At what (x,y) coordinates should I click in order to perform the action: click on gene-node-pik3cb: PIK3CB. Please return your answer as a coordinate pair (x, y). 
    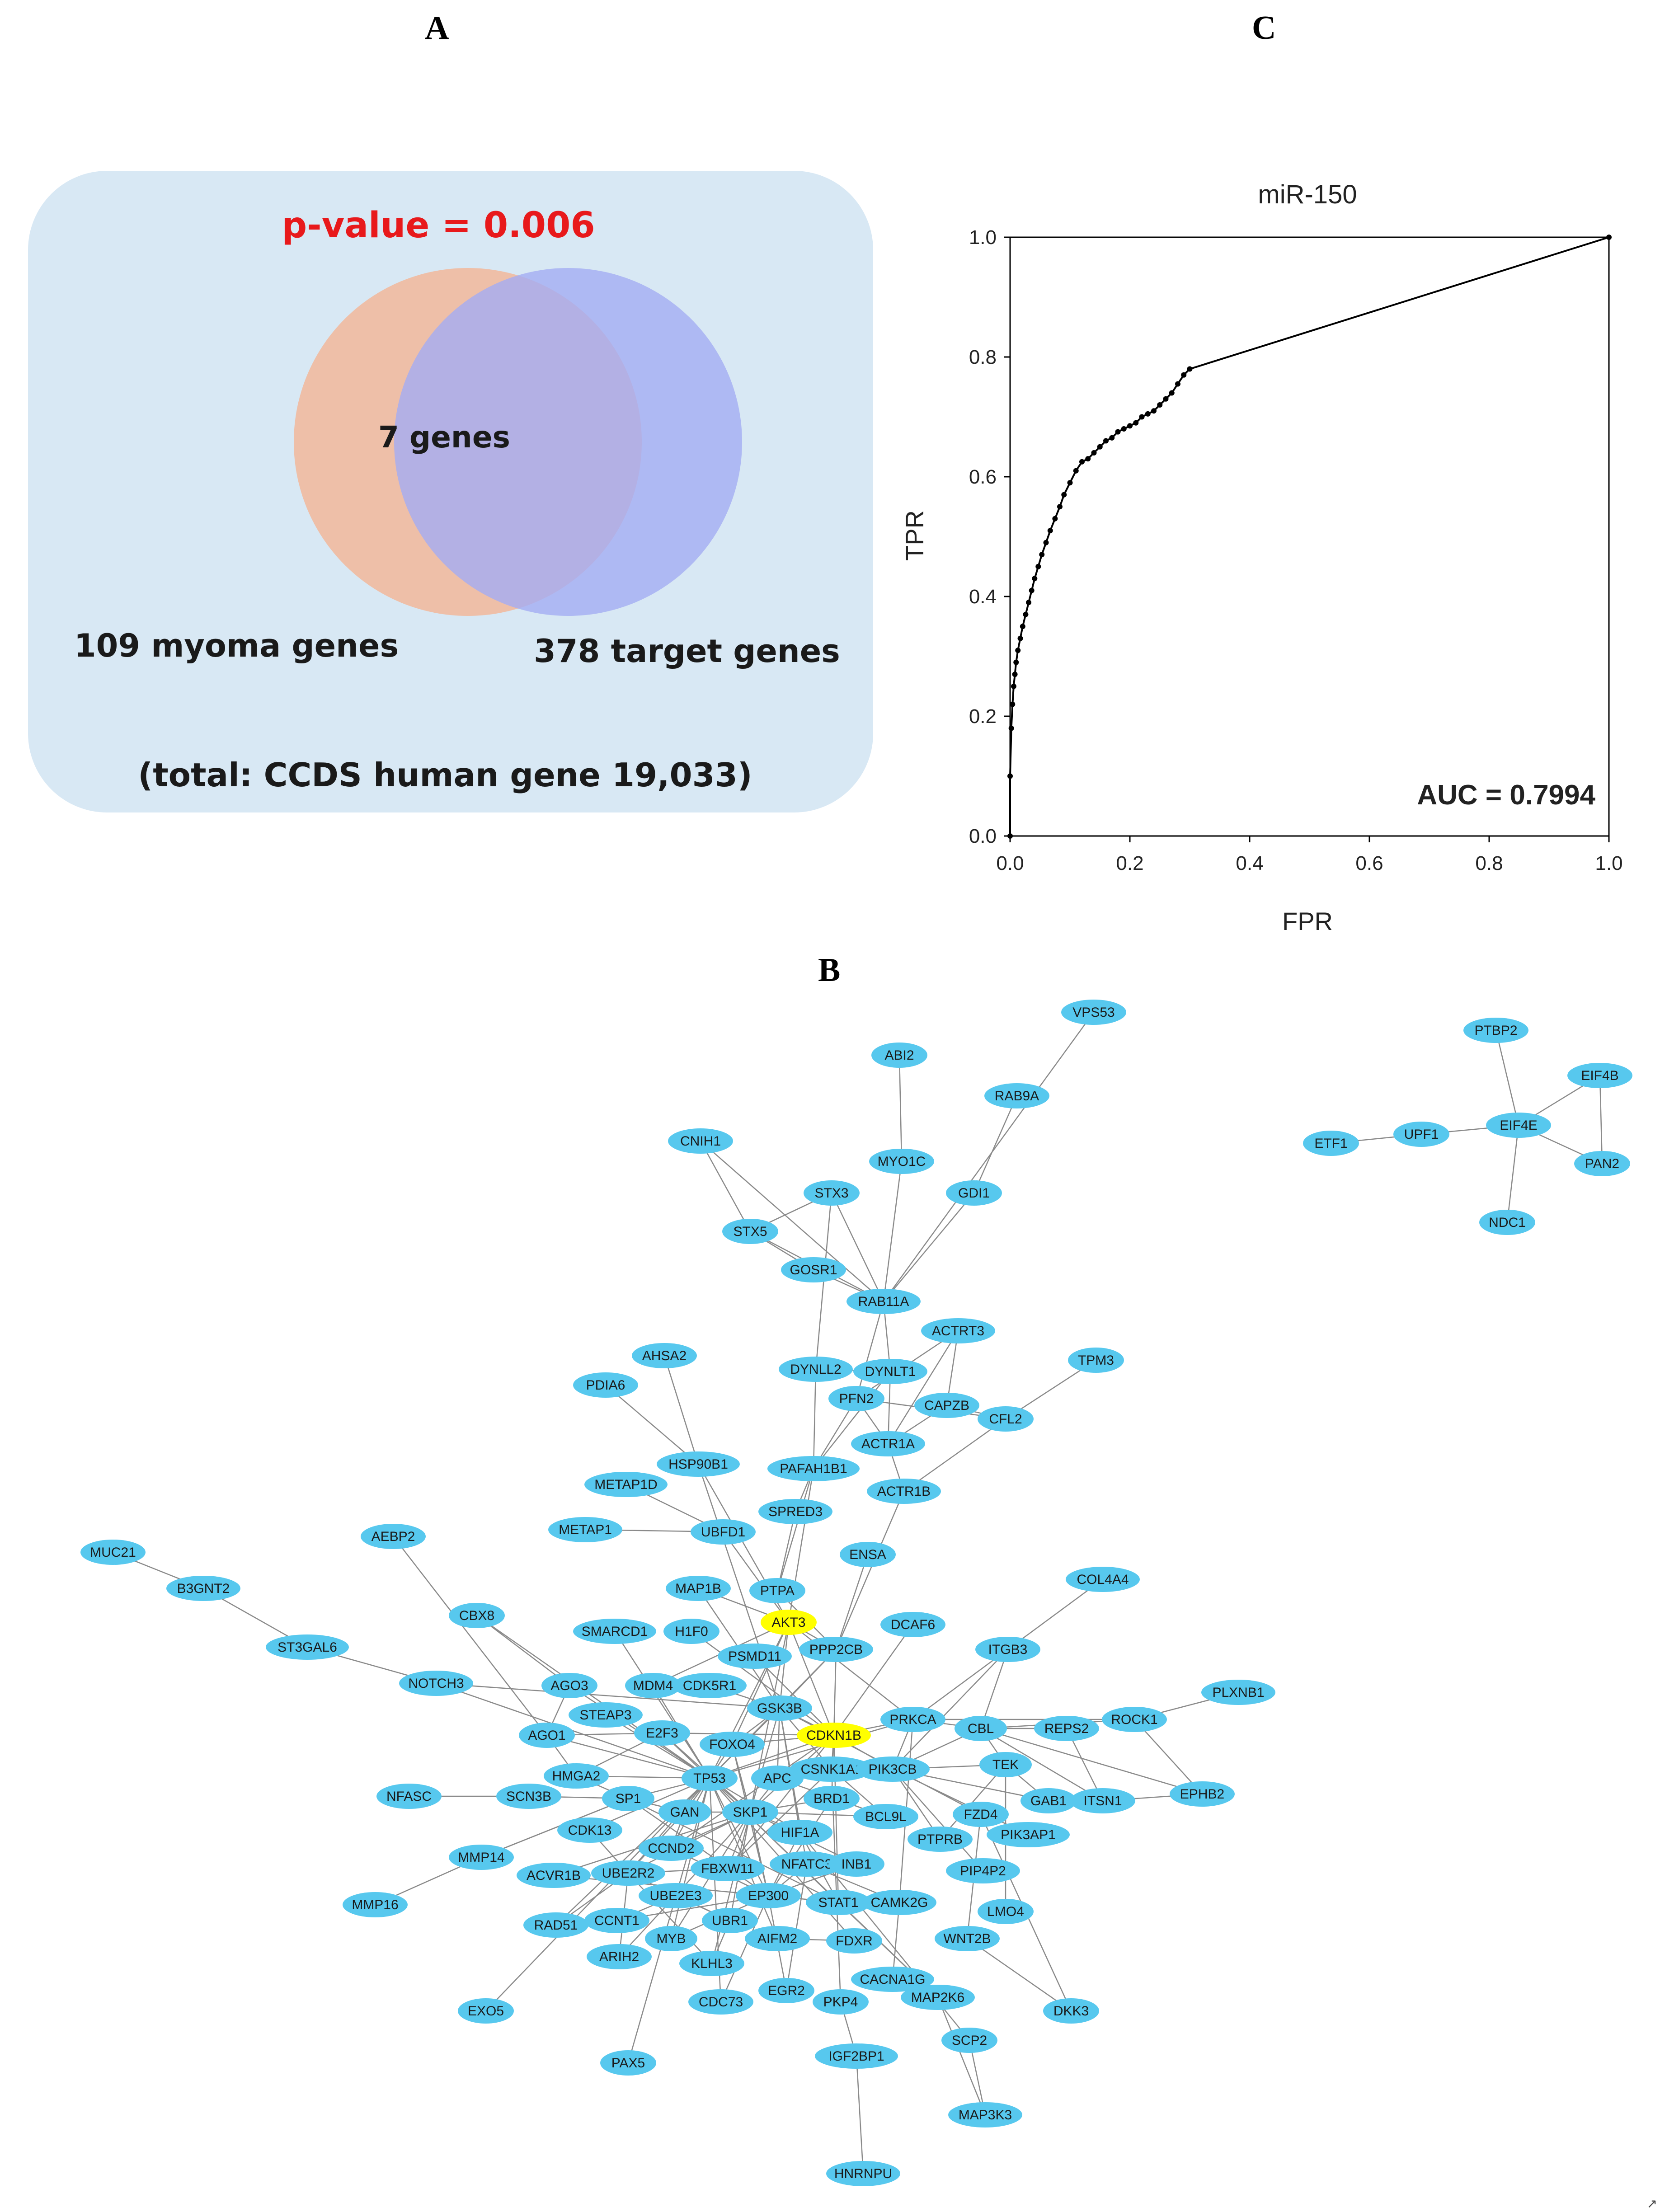
    Looking at the image, I should click on (893, 1769).